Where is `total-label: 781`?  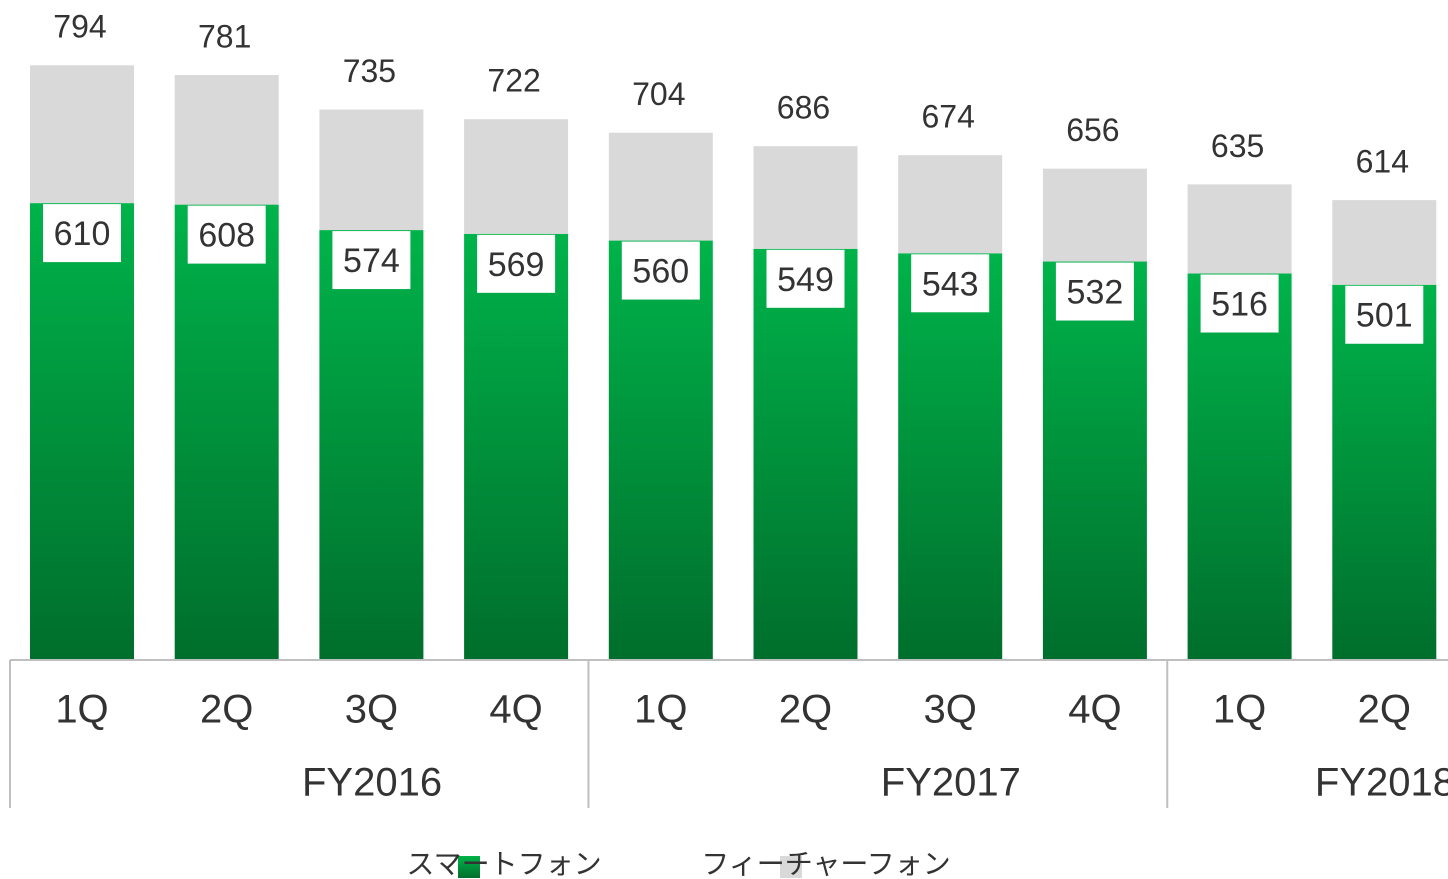 total-label: 781 is located at coordinates (224, 36).